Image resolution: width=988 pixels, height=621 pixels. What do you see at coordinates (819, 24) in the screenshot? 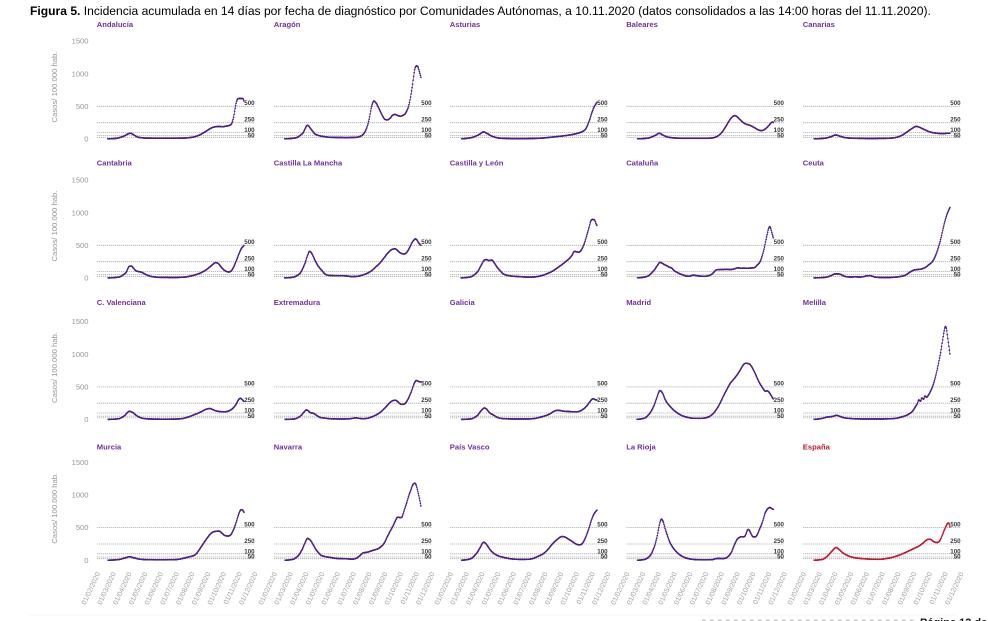
I see `svg-text: Canarias` at bounding box center [819, 24].